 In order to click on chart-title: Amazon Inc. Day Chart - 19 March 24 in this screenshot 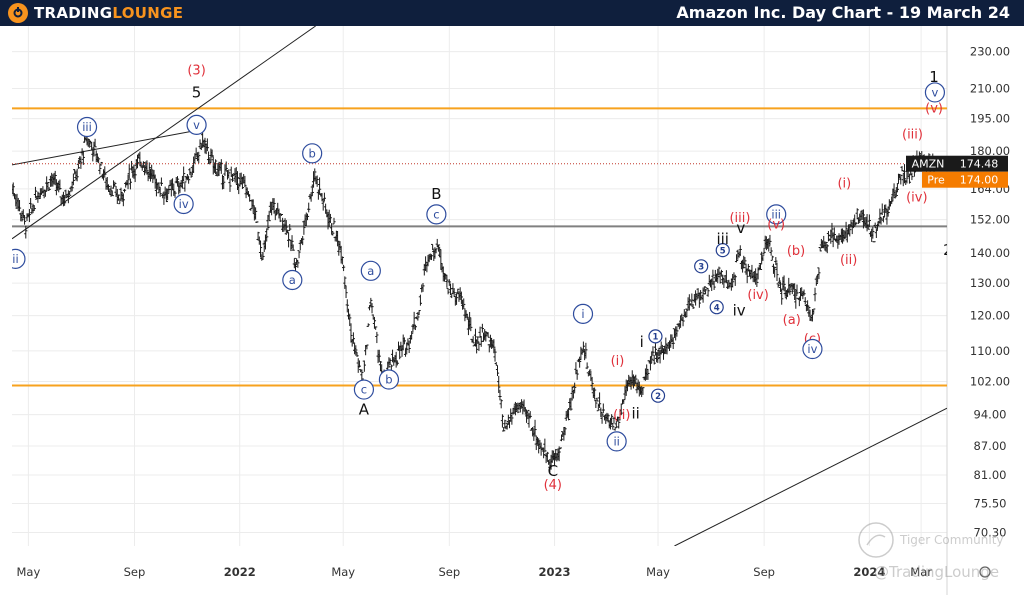, I will do `click(843, 12)`.